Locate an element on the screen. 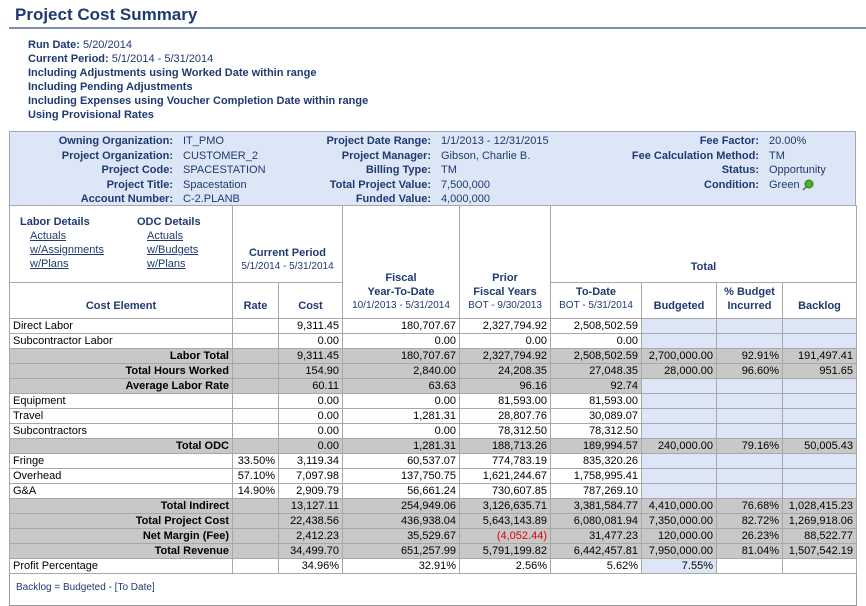 The height and width of the screenshot is (606, 866). run-line: Using Provisional Rates is located at coordinates (198, 115).